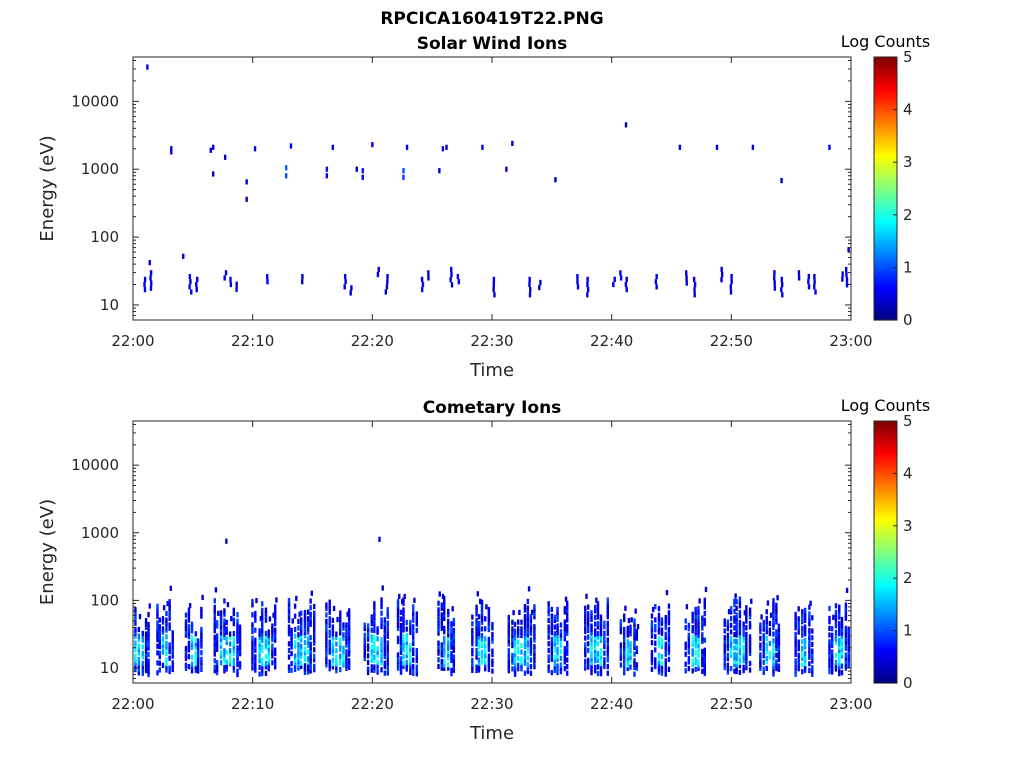  Describe the element at coordinates (132, 341) in the screenshot. I see `x-tick-label: 22:00` at that location.